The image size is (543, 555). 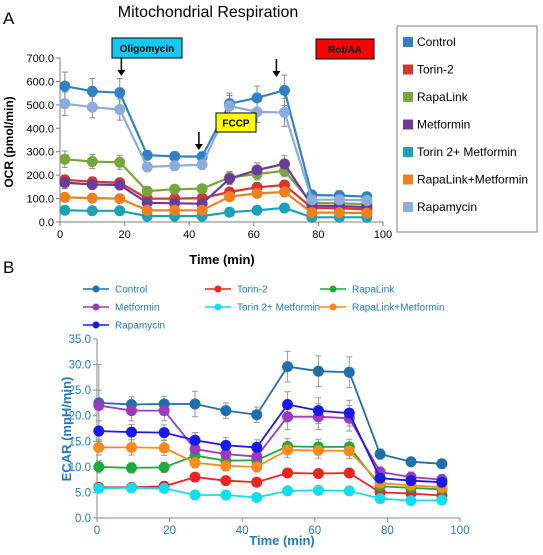 I want to click on panel-b-legend-label: Metformin, so click(x=137, y=308).